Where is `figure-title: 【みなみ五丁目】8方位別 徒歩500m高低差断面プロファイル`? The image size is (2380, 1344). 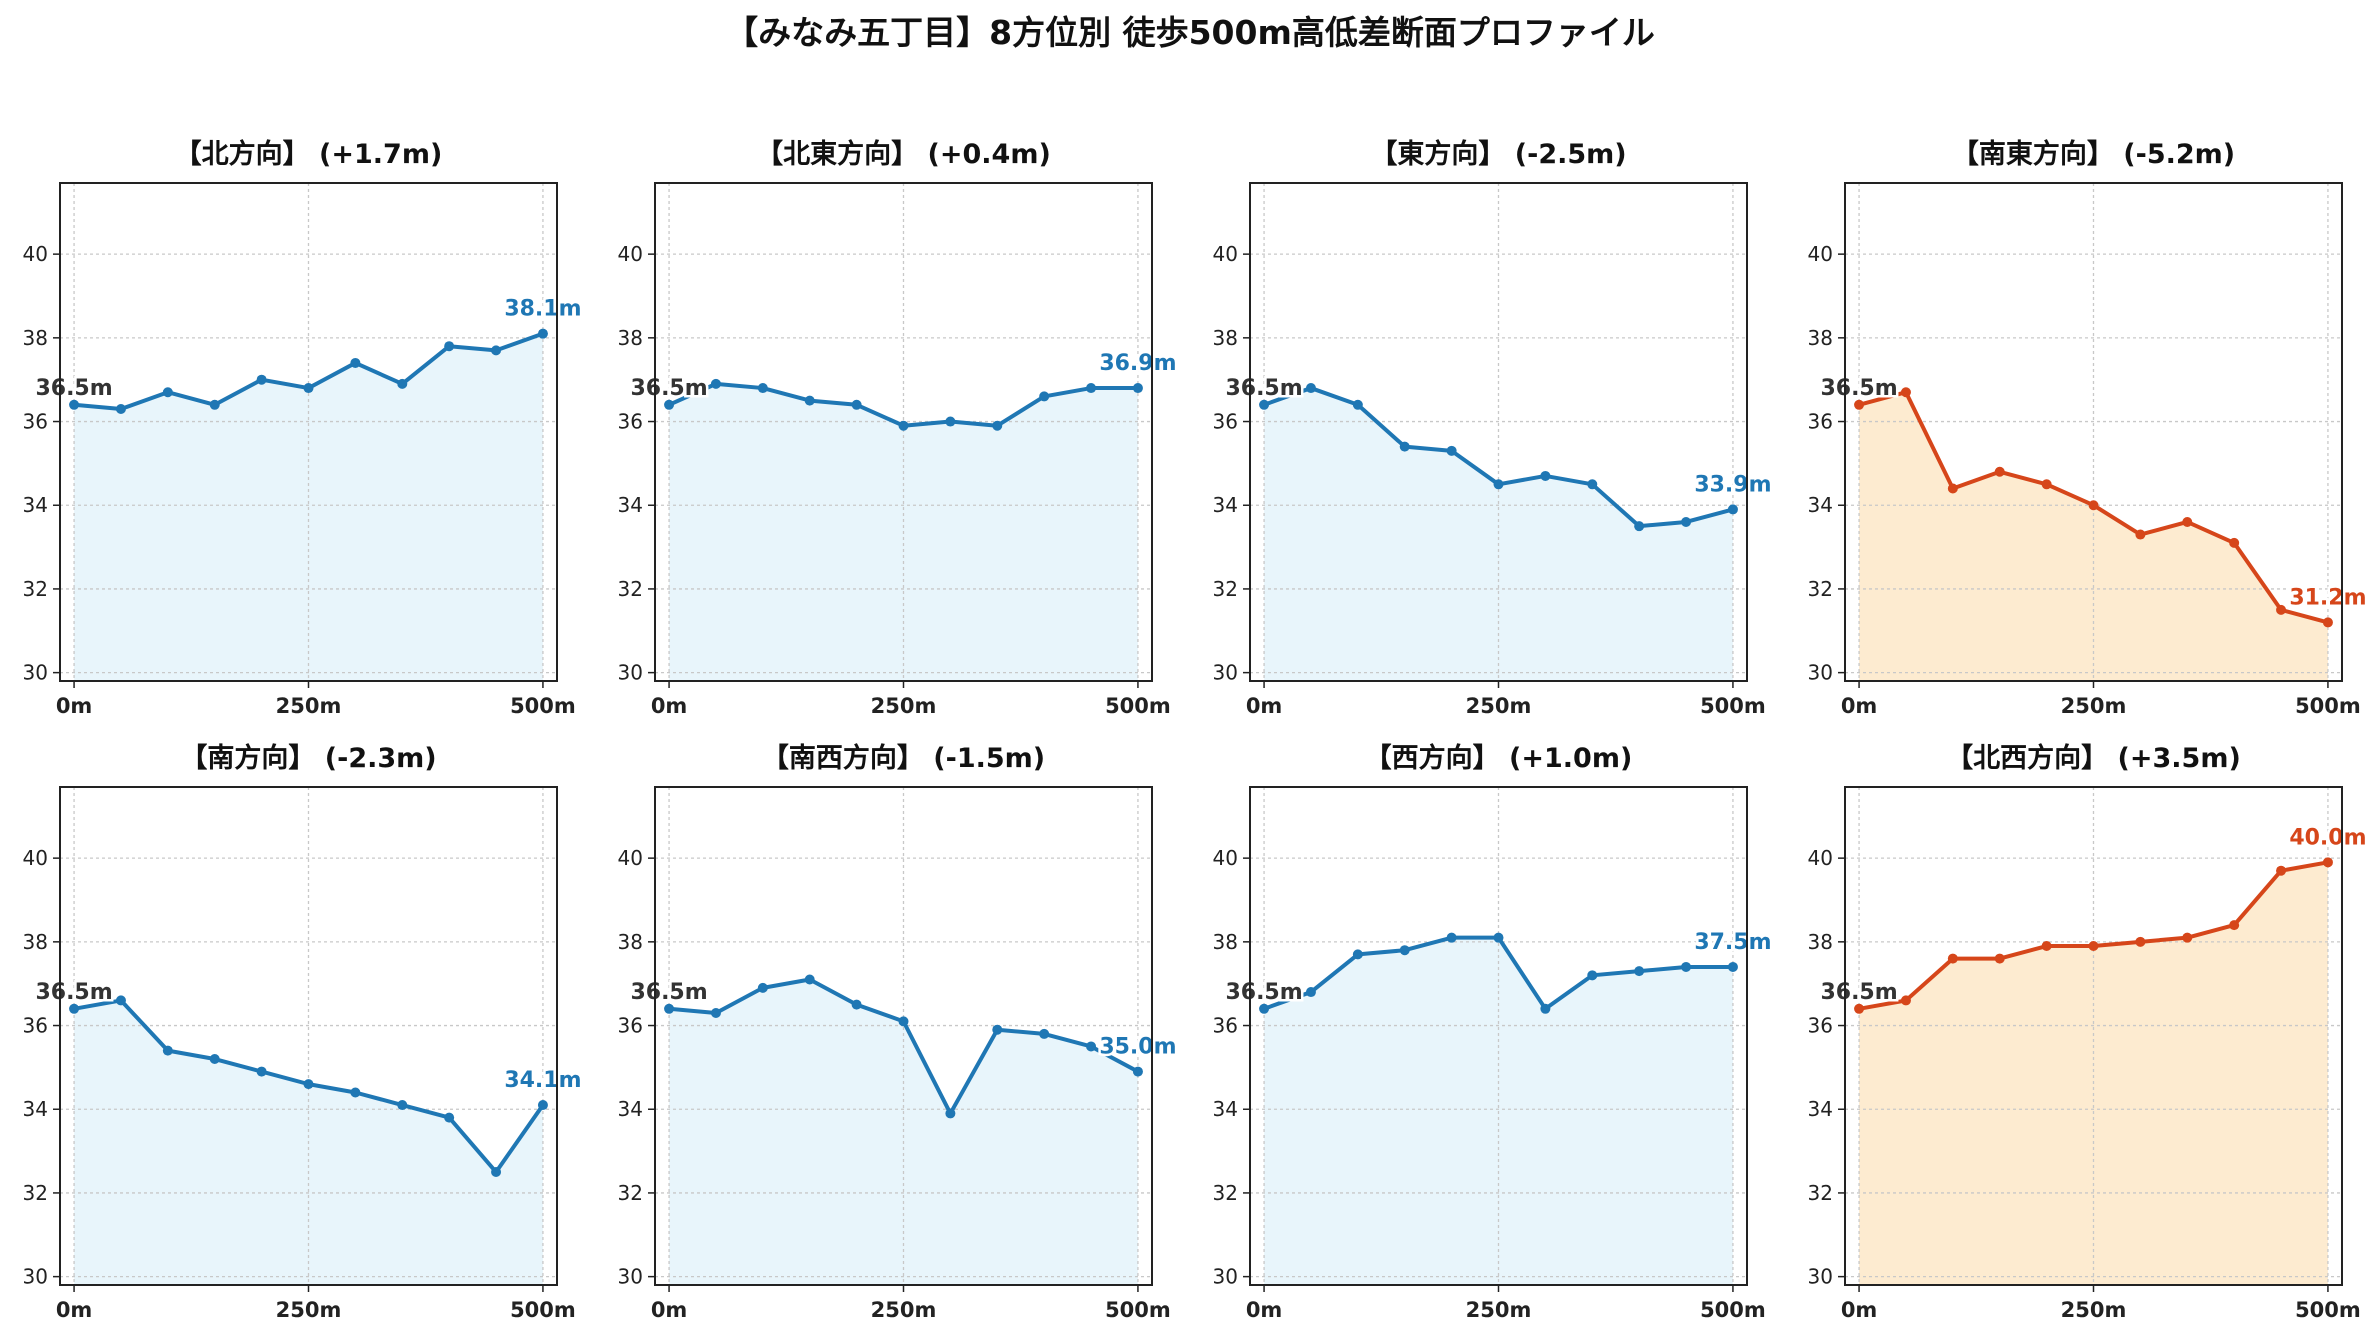
figure-title: 【みなみ五丁目】8方位別 徒歩500m高低差断面プロファイル is located at coordinates (1190, 32).